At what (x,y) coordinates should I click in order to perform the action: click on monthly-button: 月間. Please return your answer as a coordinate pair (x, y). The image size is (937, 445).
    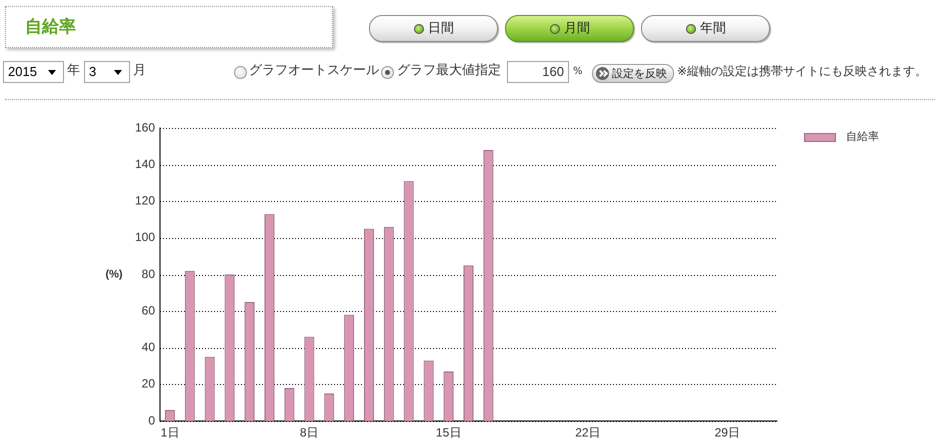
    Looking at the image, I should click on (569, 28).